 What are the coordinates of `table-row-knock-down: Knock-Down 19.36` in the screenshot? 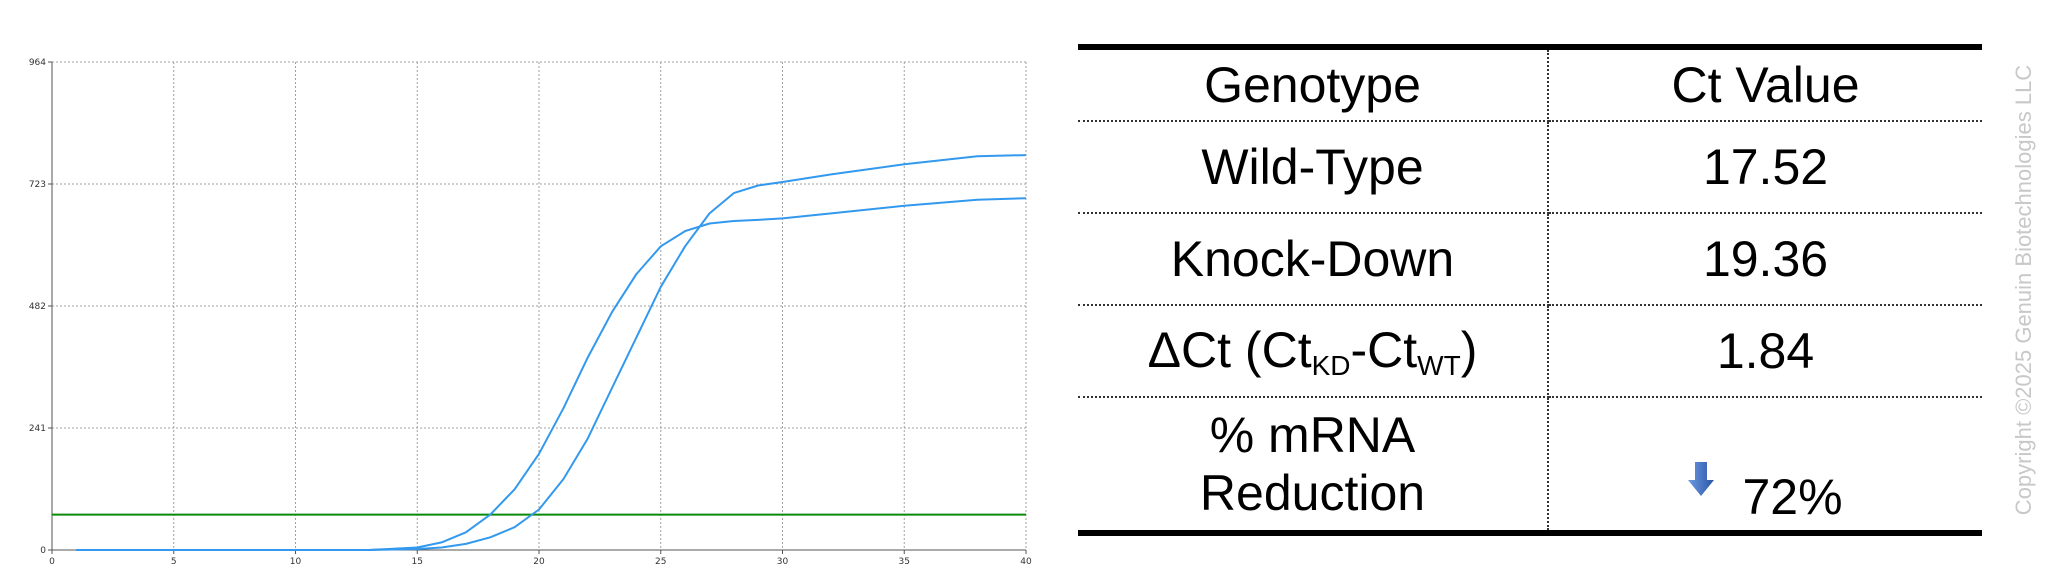 It's located at (1530, 259).